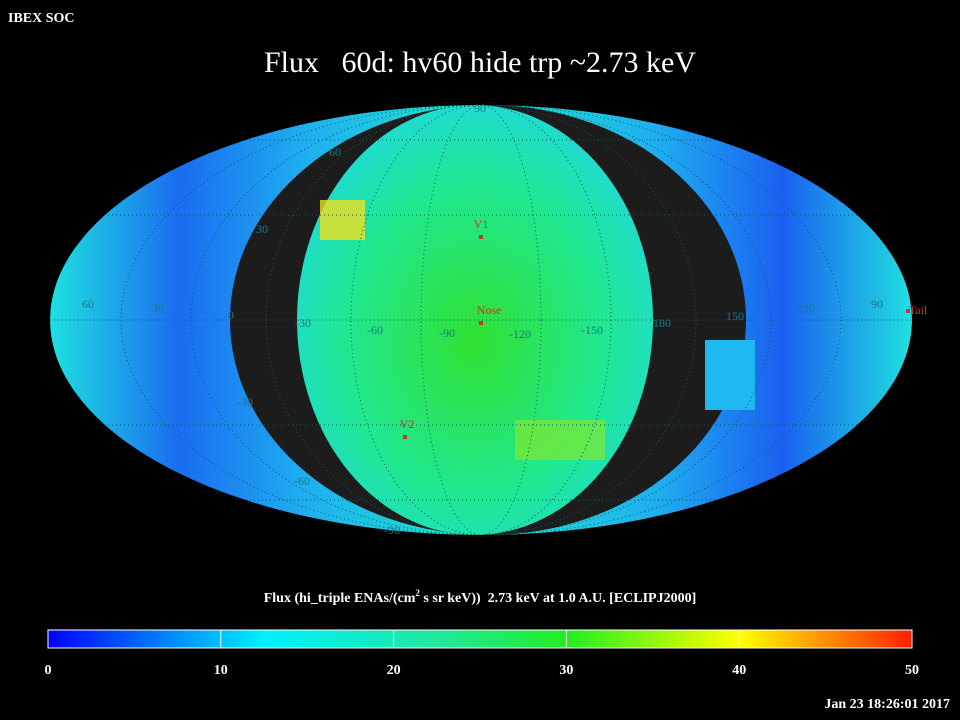 This screenshot has height=720, width=960. Describe the element at coordinates (394, 670) in the screenshot. I see `colorbar-tick-label: 20` at that location.